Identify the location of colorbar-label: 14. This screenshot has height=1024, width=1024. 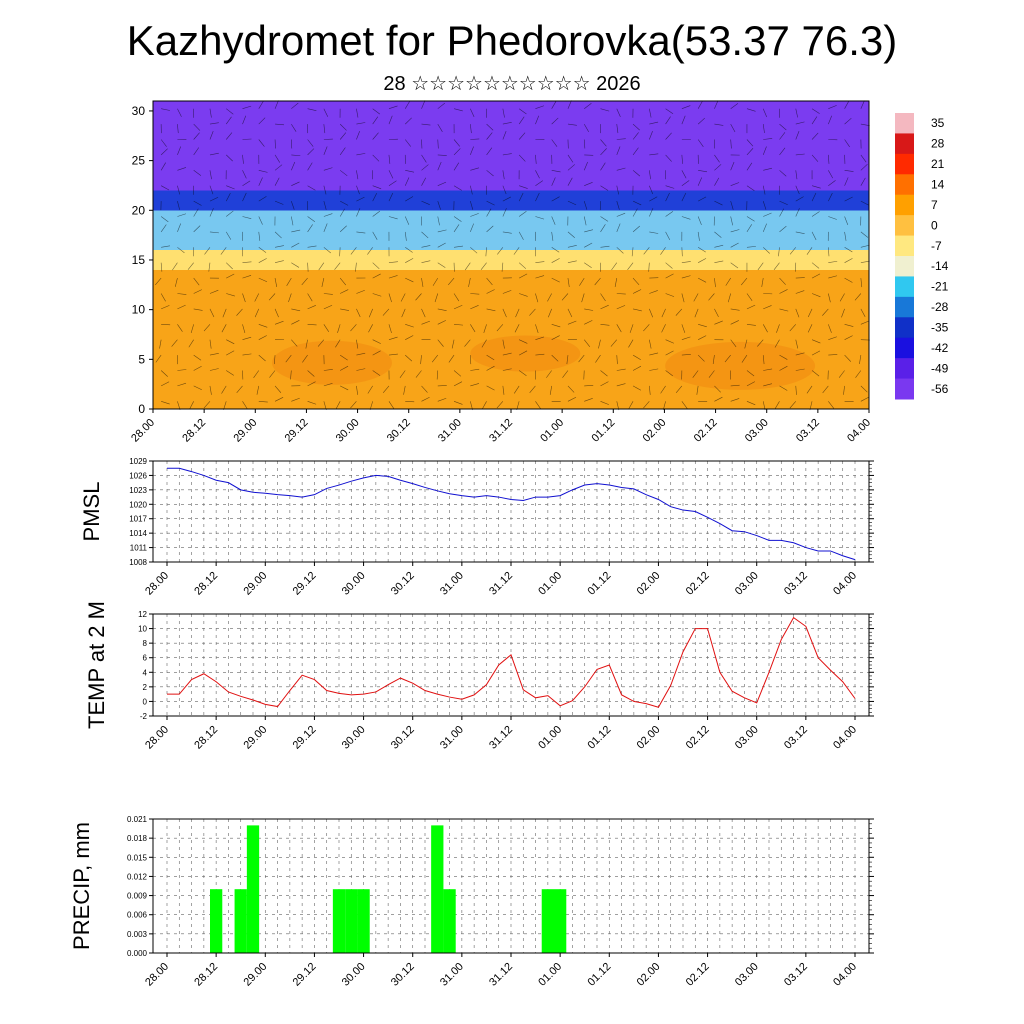
(938, 185).